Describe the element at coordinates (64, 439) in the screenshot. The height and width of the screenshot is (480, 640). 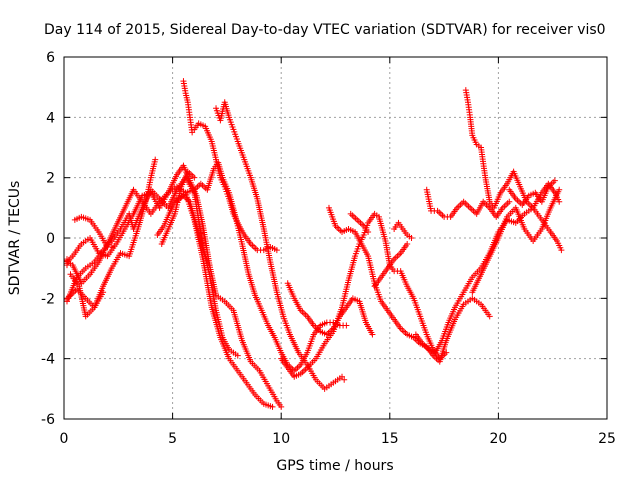
I see `x-tick-label: 0` at that location.